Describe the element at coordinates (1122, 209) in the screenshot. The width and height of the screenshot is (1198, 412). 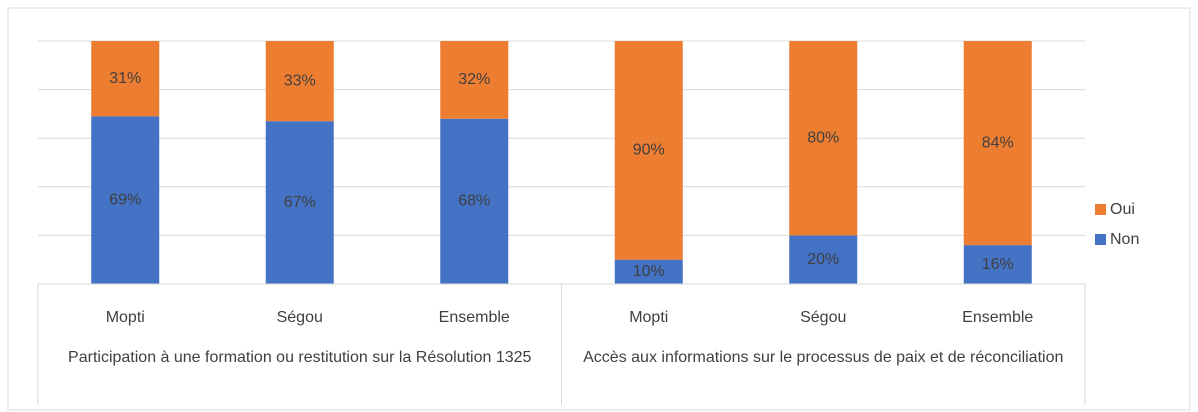
I see `legend-label: Oui` at that location.